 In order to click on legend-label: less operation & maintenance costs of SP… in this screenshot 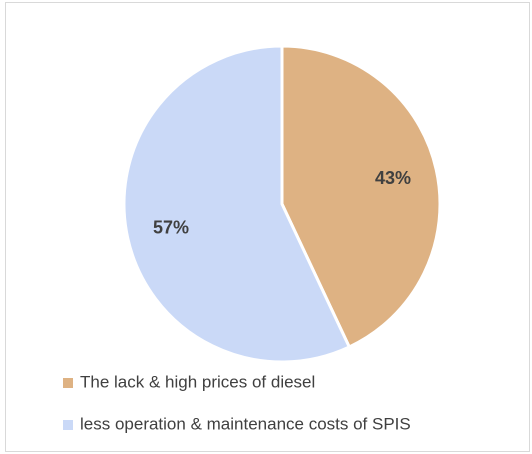, I will do `click(245, 423)`.